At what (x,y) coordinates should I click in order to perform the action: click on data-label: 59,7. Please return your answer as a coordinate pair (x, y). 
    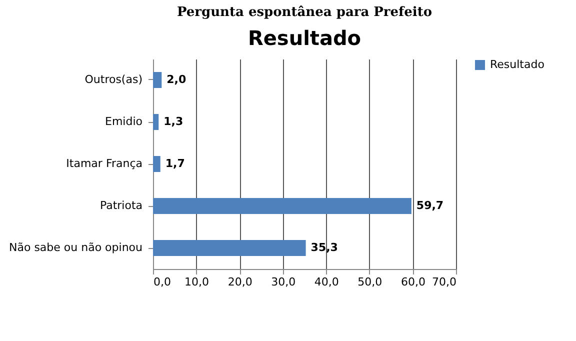
    Looking at the image, I should click on (430, 205).